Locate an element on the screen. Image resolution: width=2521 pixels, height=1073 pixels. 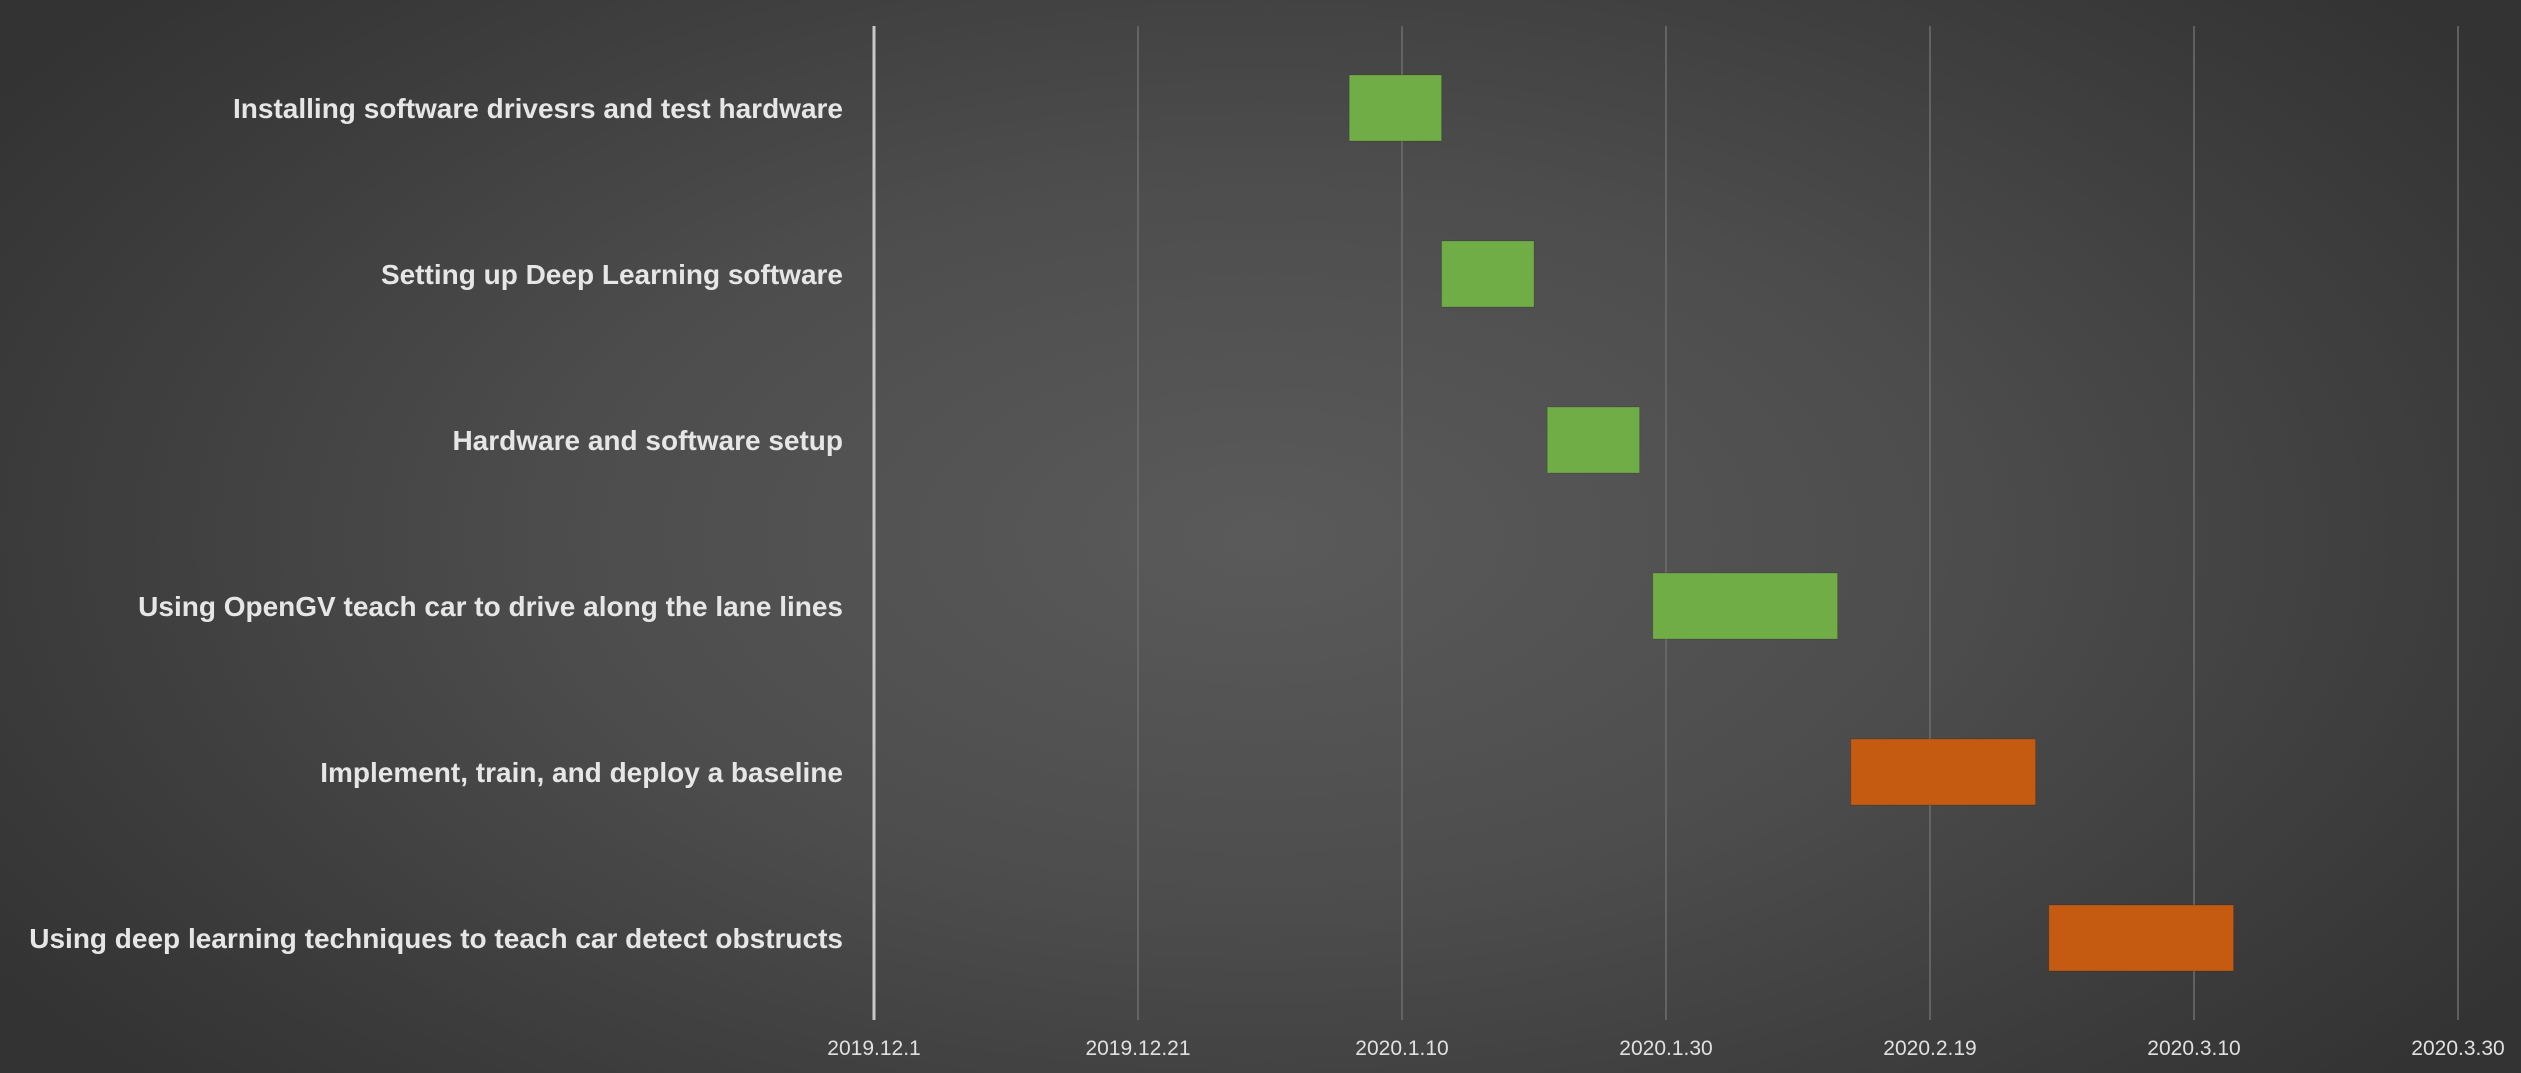
task-label: Implement, train, and deploy a baseline is located at coordinates (581, 772).